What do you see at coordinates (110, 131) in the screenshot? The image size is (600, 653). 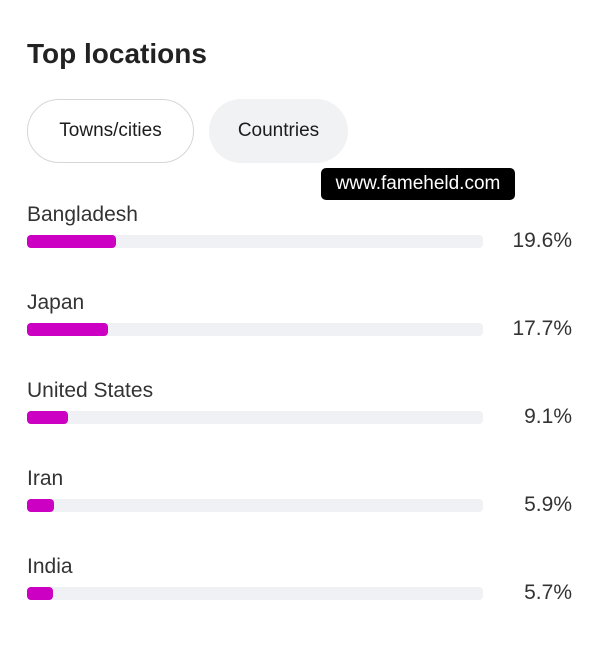 I see `tab-towns-cities: Towns/cities` at bounding box center [110, 131].